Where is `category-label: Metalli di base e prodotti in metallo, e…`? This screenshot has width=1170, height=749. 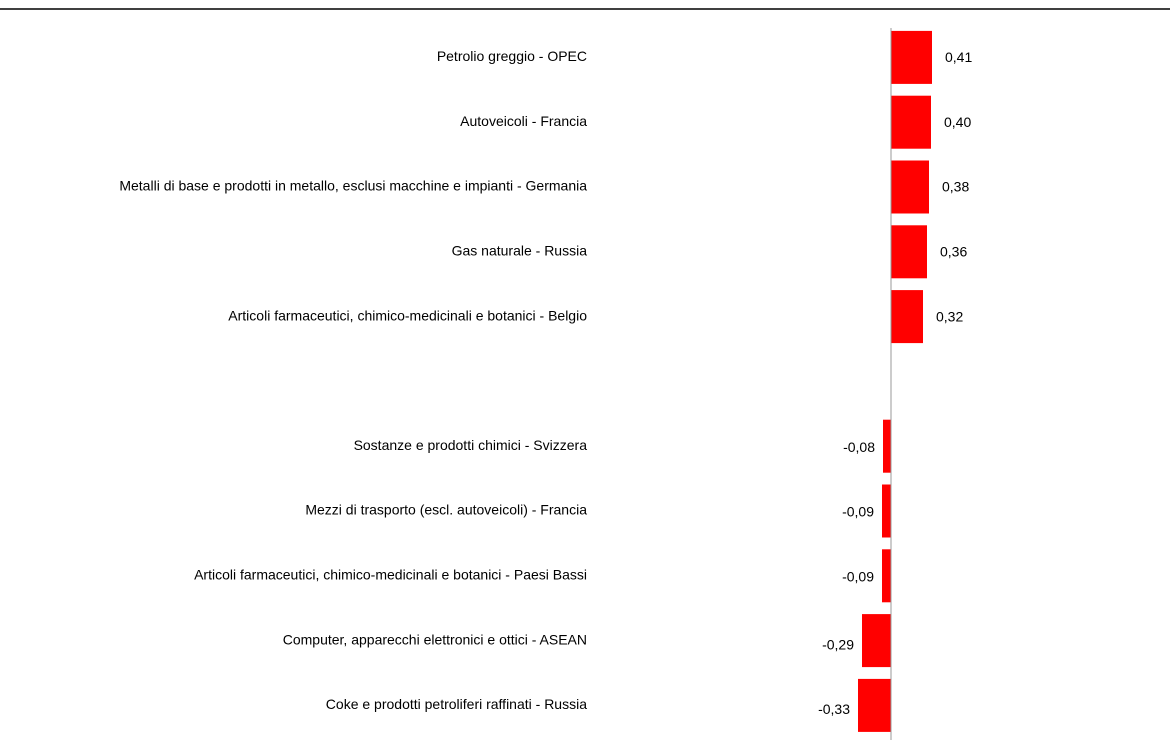
category-label: Metalli di base e prodotti in metallo, e… is located at coordinates (353, 186).